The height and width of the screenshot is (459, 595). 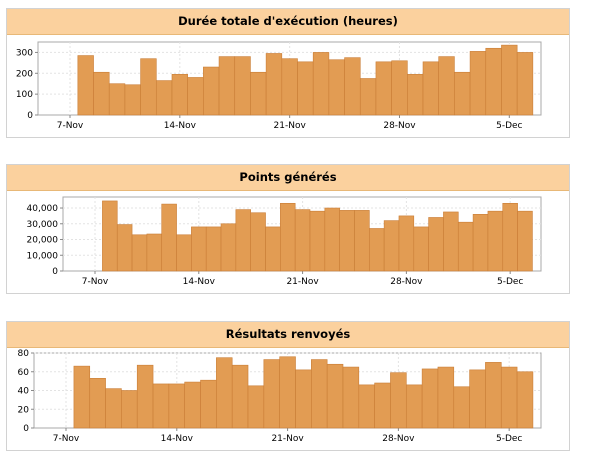 What do you see at coordinates (24, 53) in the screenshot?
I see `y-tick-label: 300` at bounding box center [24, 53].